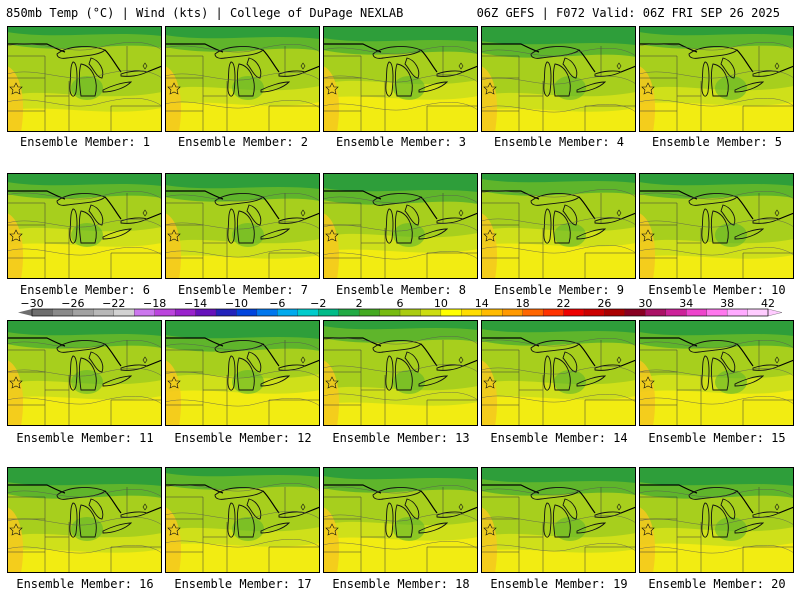  What do you see at coordinates (768, 303) in the screenshot?
I see `colorbar-tick-label: 42` at bounding box center [768, 303].